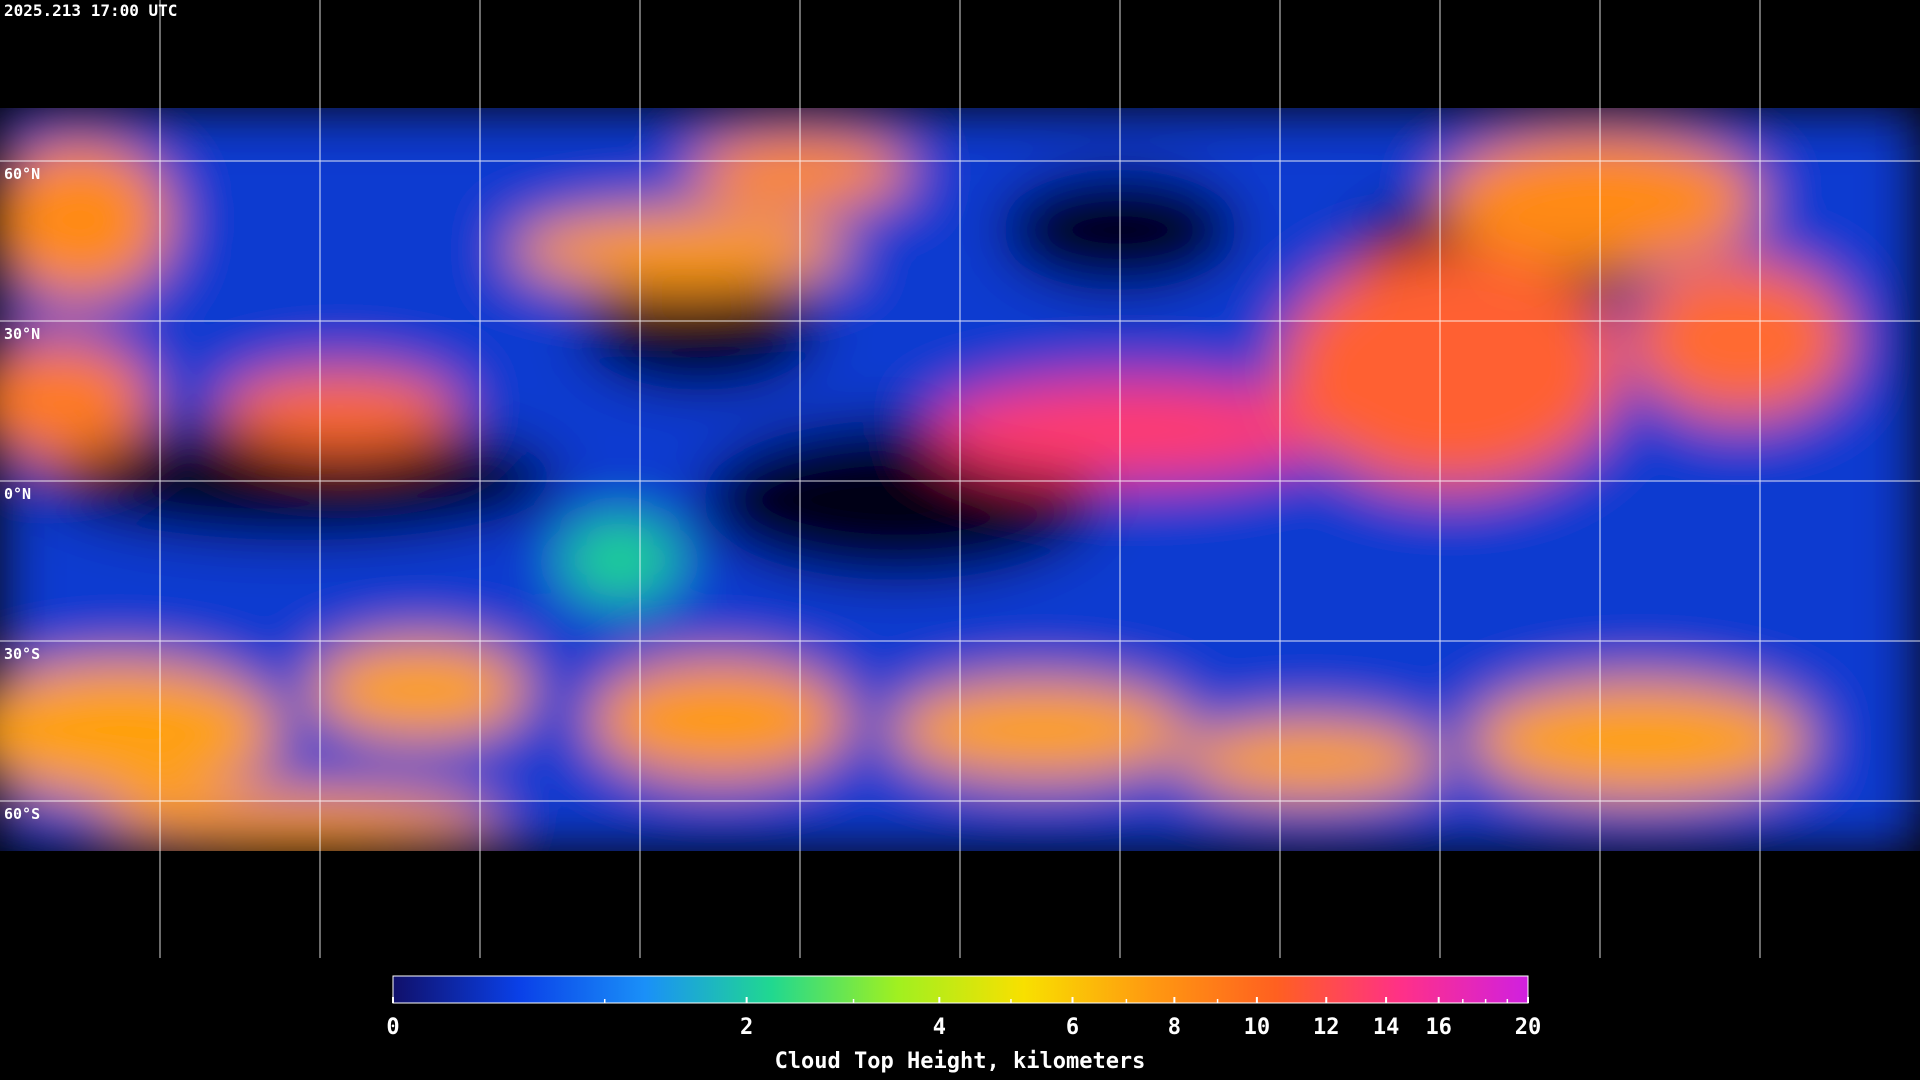  What do you see at coordinates (22, 654) in the screenshot?
I see `lat-label: 30°S` at bounding box center [22, 654].